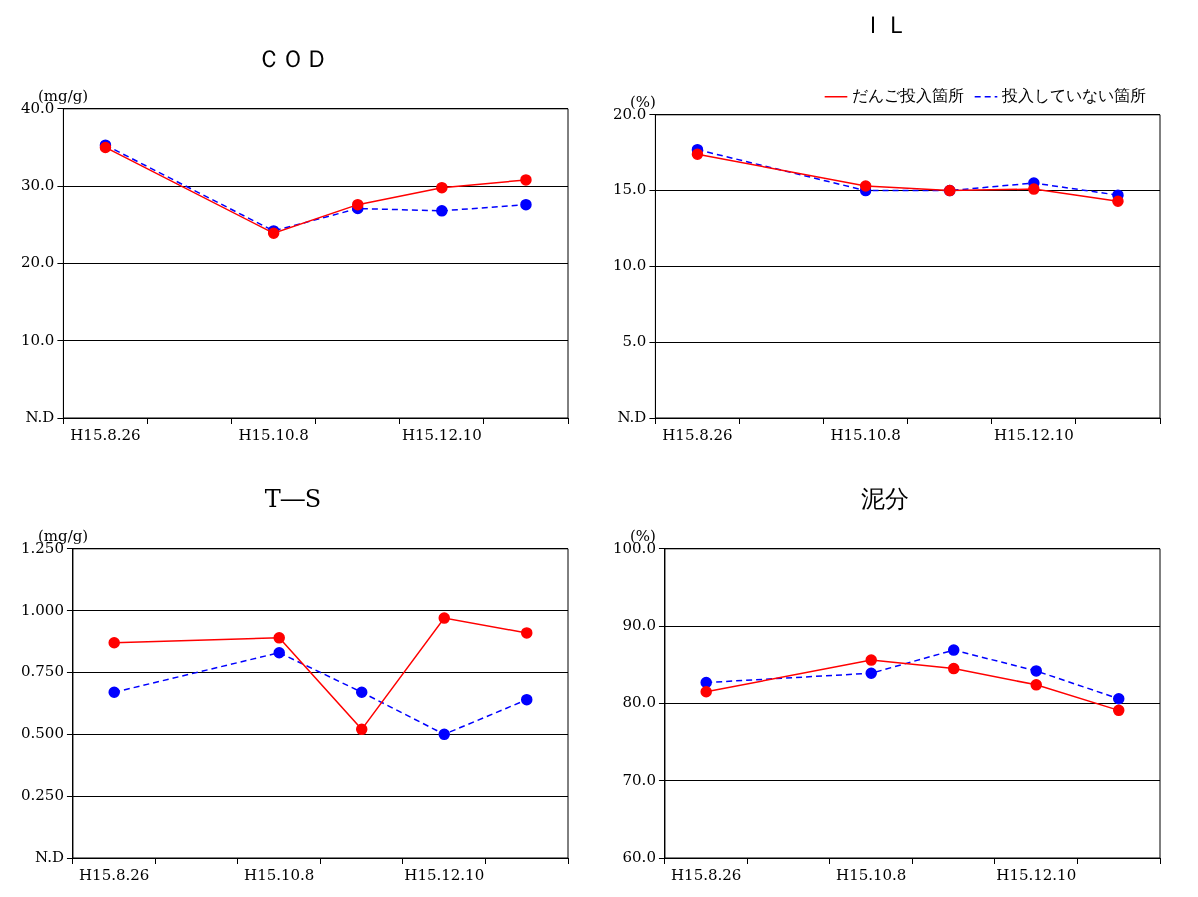 The height and width of the screenshot is (897, 1198). I want to click on y-tick-label: 0.250, so click(42, 795).